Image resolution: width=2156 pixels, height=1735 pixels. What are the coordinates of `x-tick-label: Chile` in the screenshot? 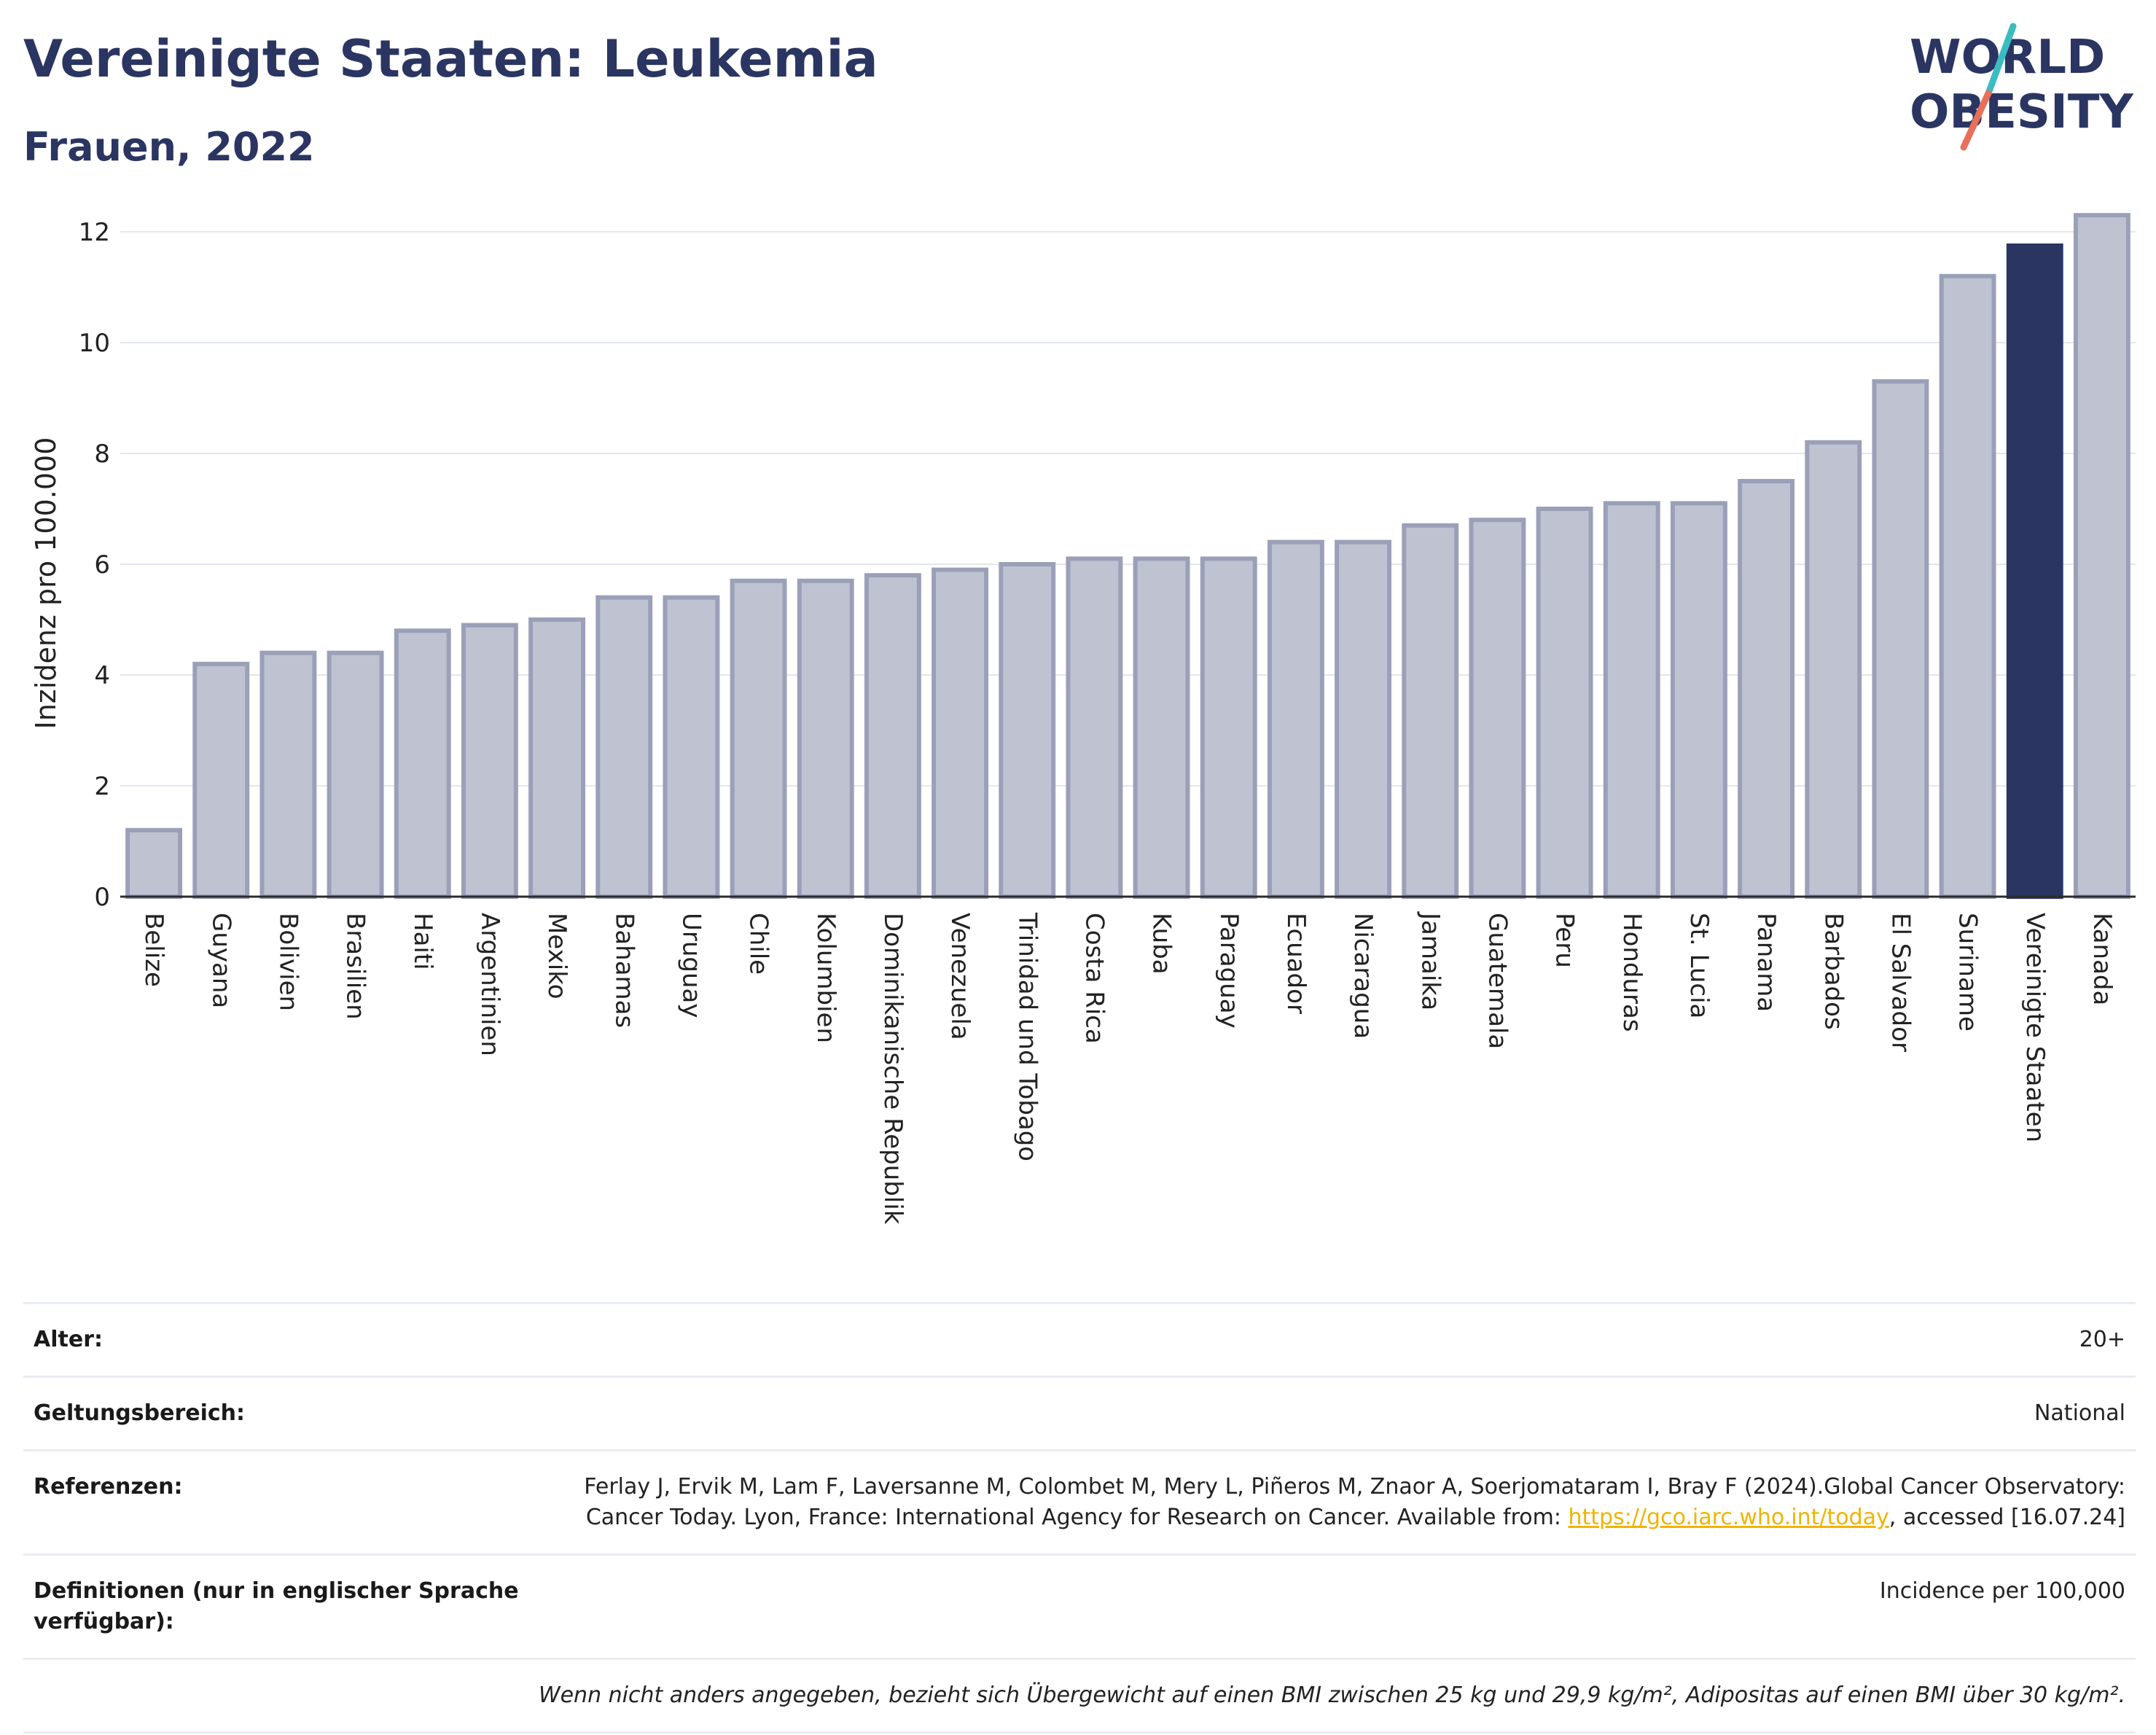 It's located at (759, 944).